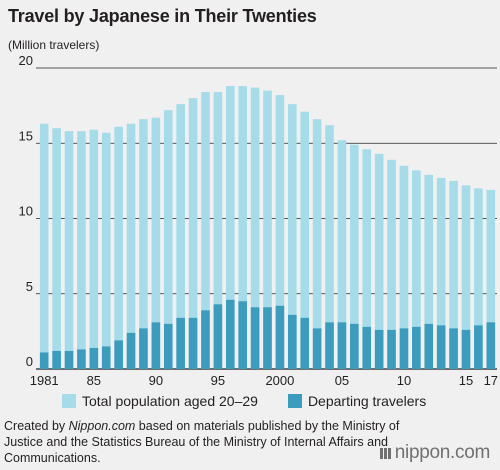 The height and width of the screenshot is (470, 500). What do you see at coordinates (422, 452) in the screenshot?
I see `logo-brand: nippon` at bounding box center [422, 452].